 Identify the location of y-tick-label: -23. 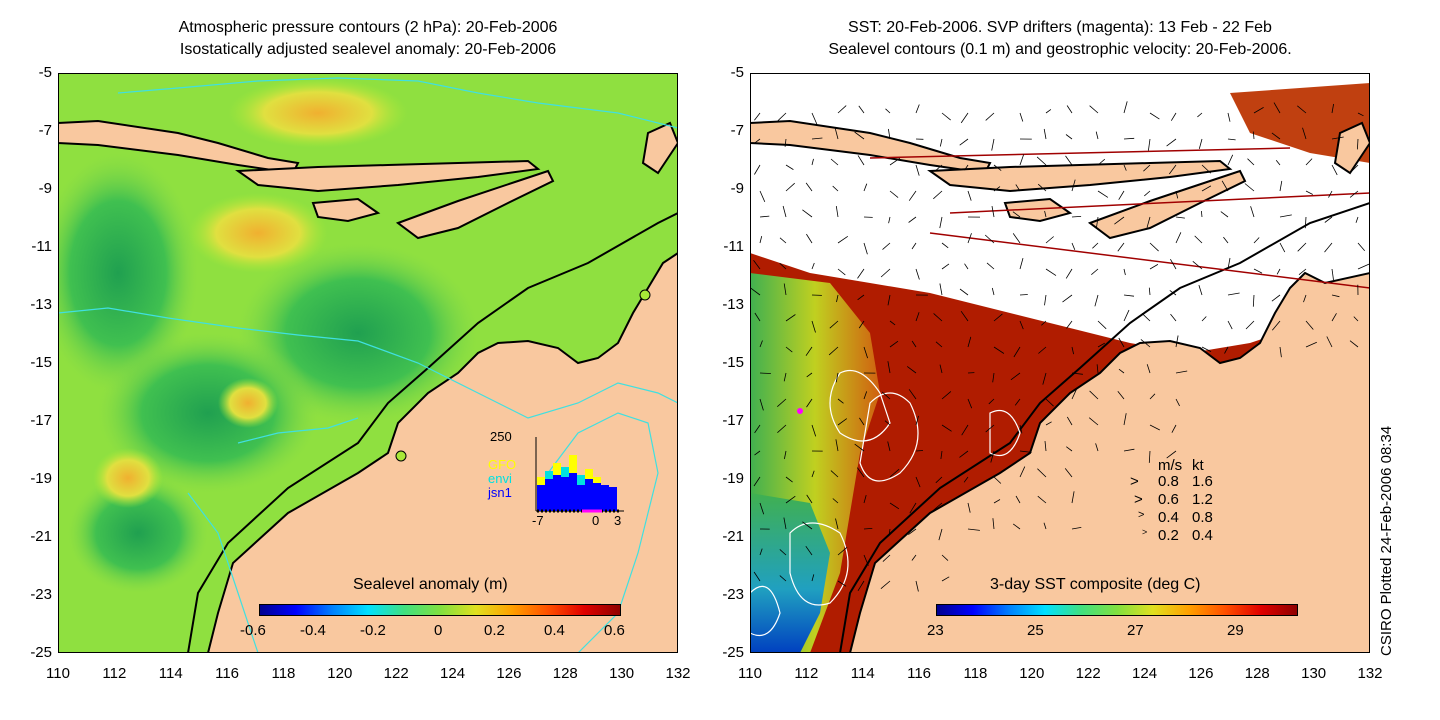
(41, 594).